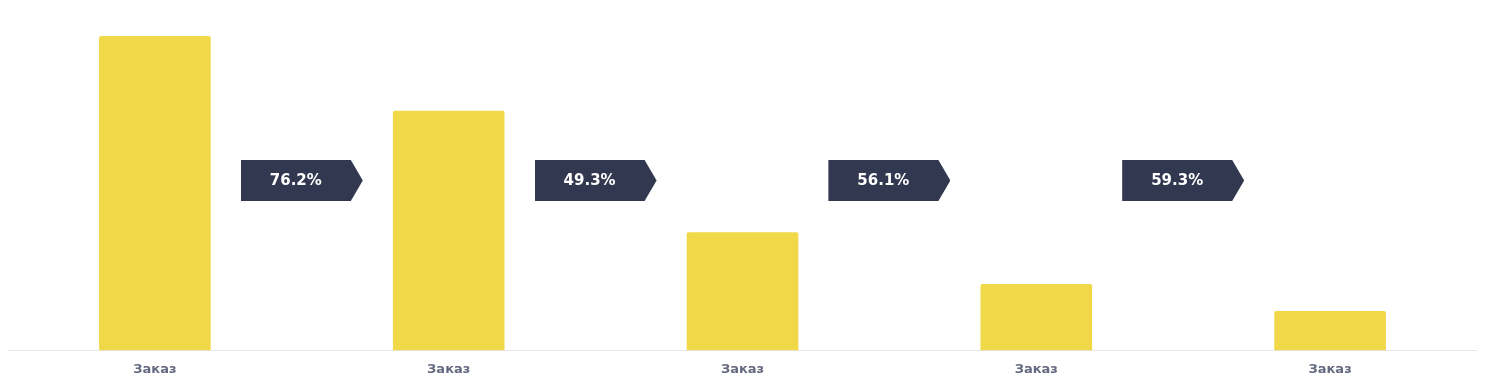  Describe the element at coordinates (589, 180) in the screenshot. I see `annotation: 49.3%` at that location.